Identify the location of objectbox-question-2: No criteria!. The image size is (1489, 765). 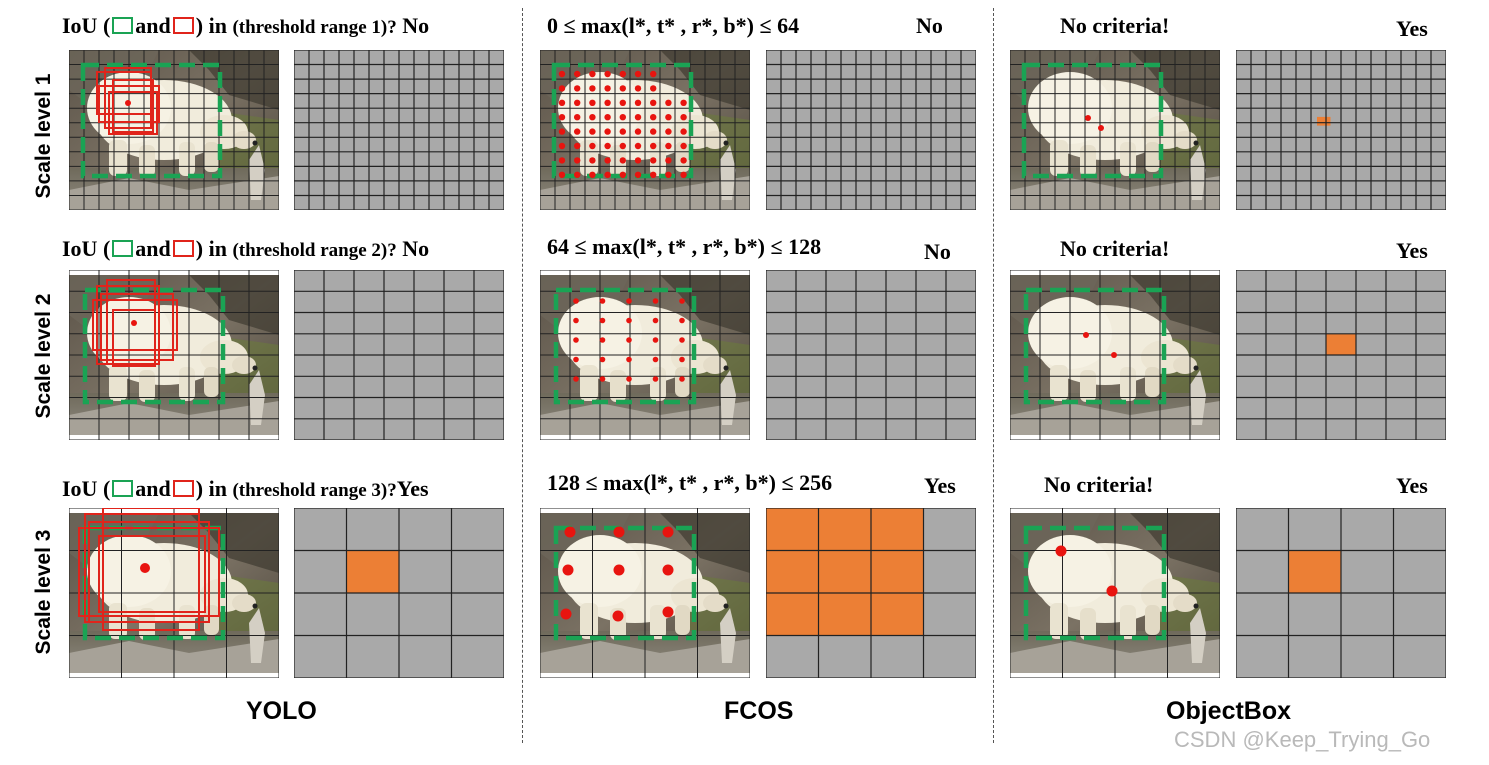
(1115, 248).